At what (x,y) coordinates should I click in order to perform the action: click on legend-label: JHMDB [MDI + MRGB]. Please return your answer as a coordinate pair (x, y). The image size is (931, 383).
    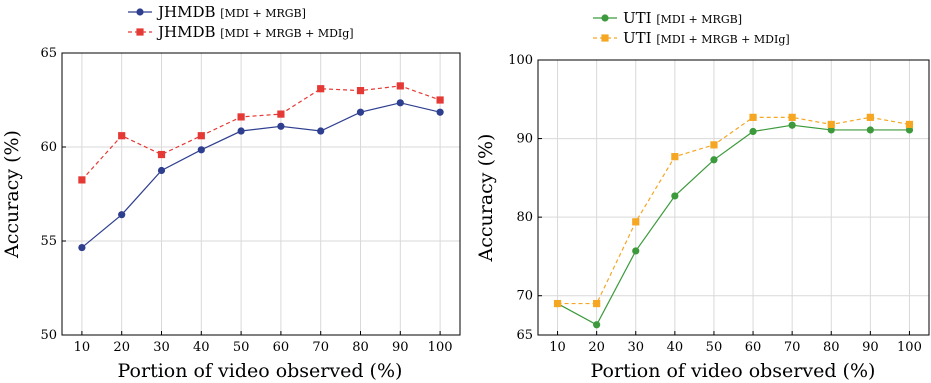
    Looking at the image, I should click on (231, 12).